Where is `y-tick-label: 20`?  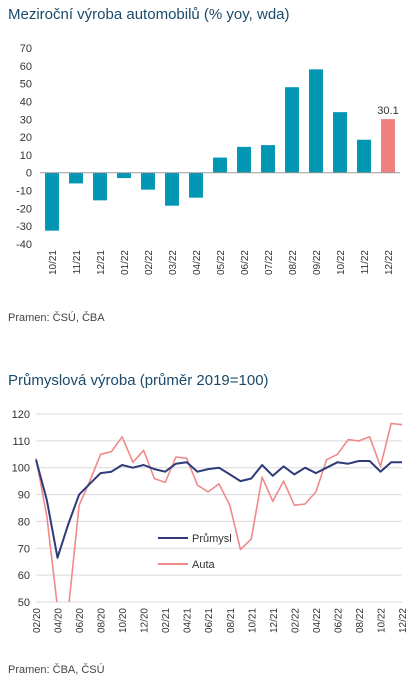 y-tick-label: 20 is located at coordinates (26, 138).